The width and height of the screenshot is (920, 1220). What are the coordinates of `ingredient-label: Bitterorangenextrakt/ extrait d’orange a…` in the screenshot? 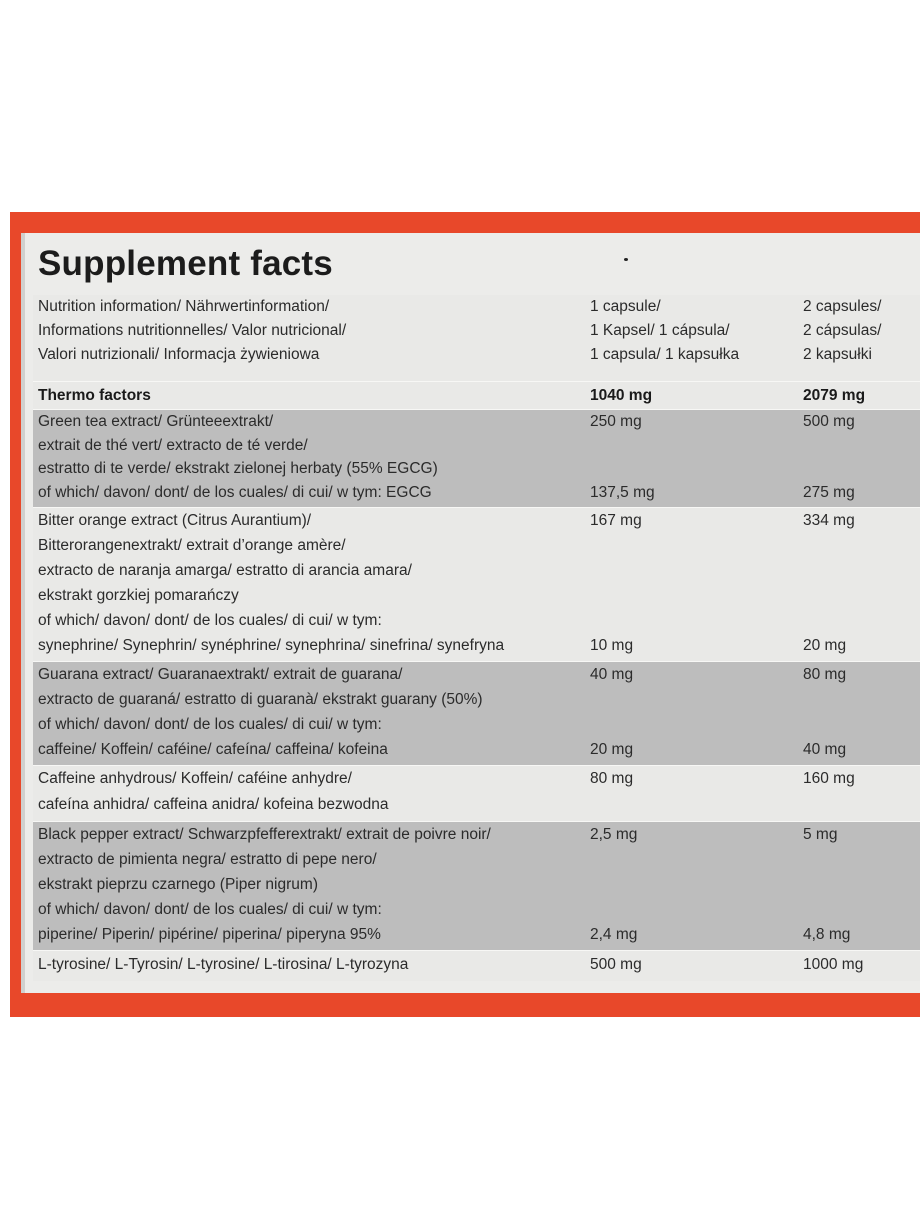 It's located at (192, 545).